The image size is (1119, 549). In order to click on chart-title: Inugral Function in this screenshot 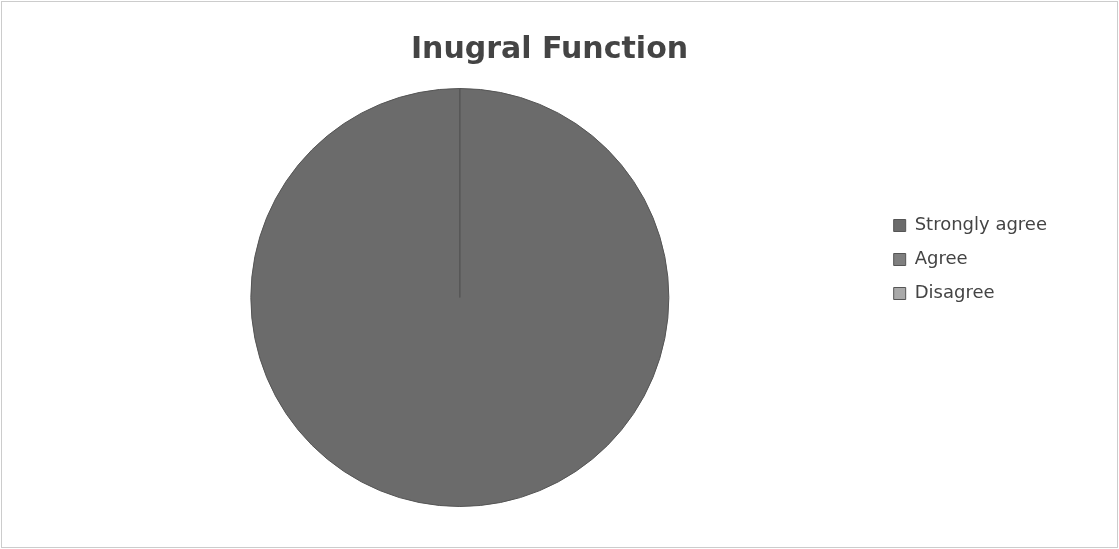, I will do `click(549, 47)`.